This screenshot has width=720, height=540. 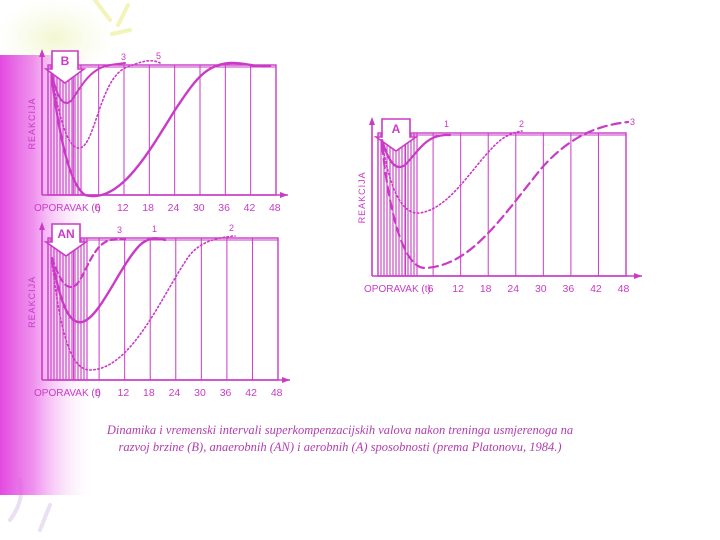 What do you see at coordinates (65, 234) in the screenshot?
I see `panel-badge-label: AN` at bounding box center [65, 234].